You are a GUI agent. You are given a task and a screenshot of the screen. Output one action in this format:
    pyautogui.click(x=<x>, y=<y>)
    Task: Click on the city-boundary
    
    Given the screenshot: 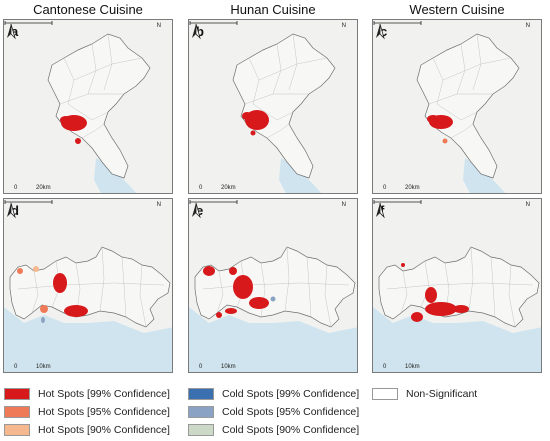 What is the action you would take?
    pyautogui.click(x=99, y=106)
    